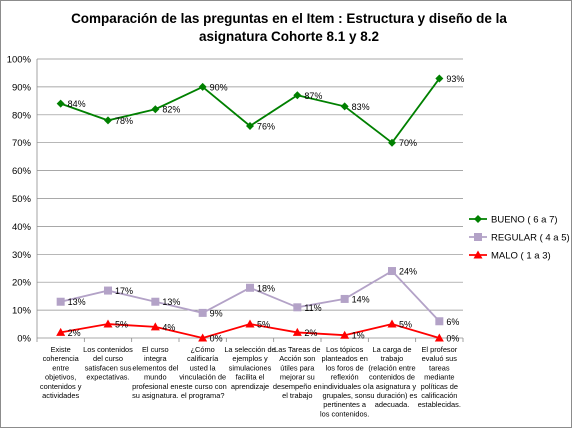 The height and width of the screenshot is (428, 572). What do you see at coordinates (266, 288) in the screenshot?
I see `data-label: 18%` at bounding box center [266, 288].